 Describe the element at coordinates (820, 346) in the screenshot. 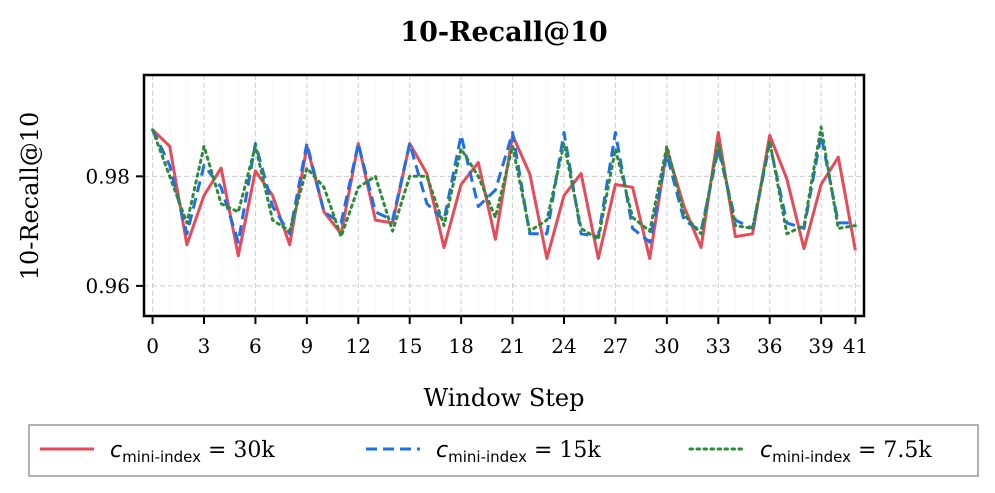

I see `x-tick-label: 39` at that location.